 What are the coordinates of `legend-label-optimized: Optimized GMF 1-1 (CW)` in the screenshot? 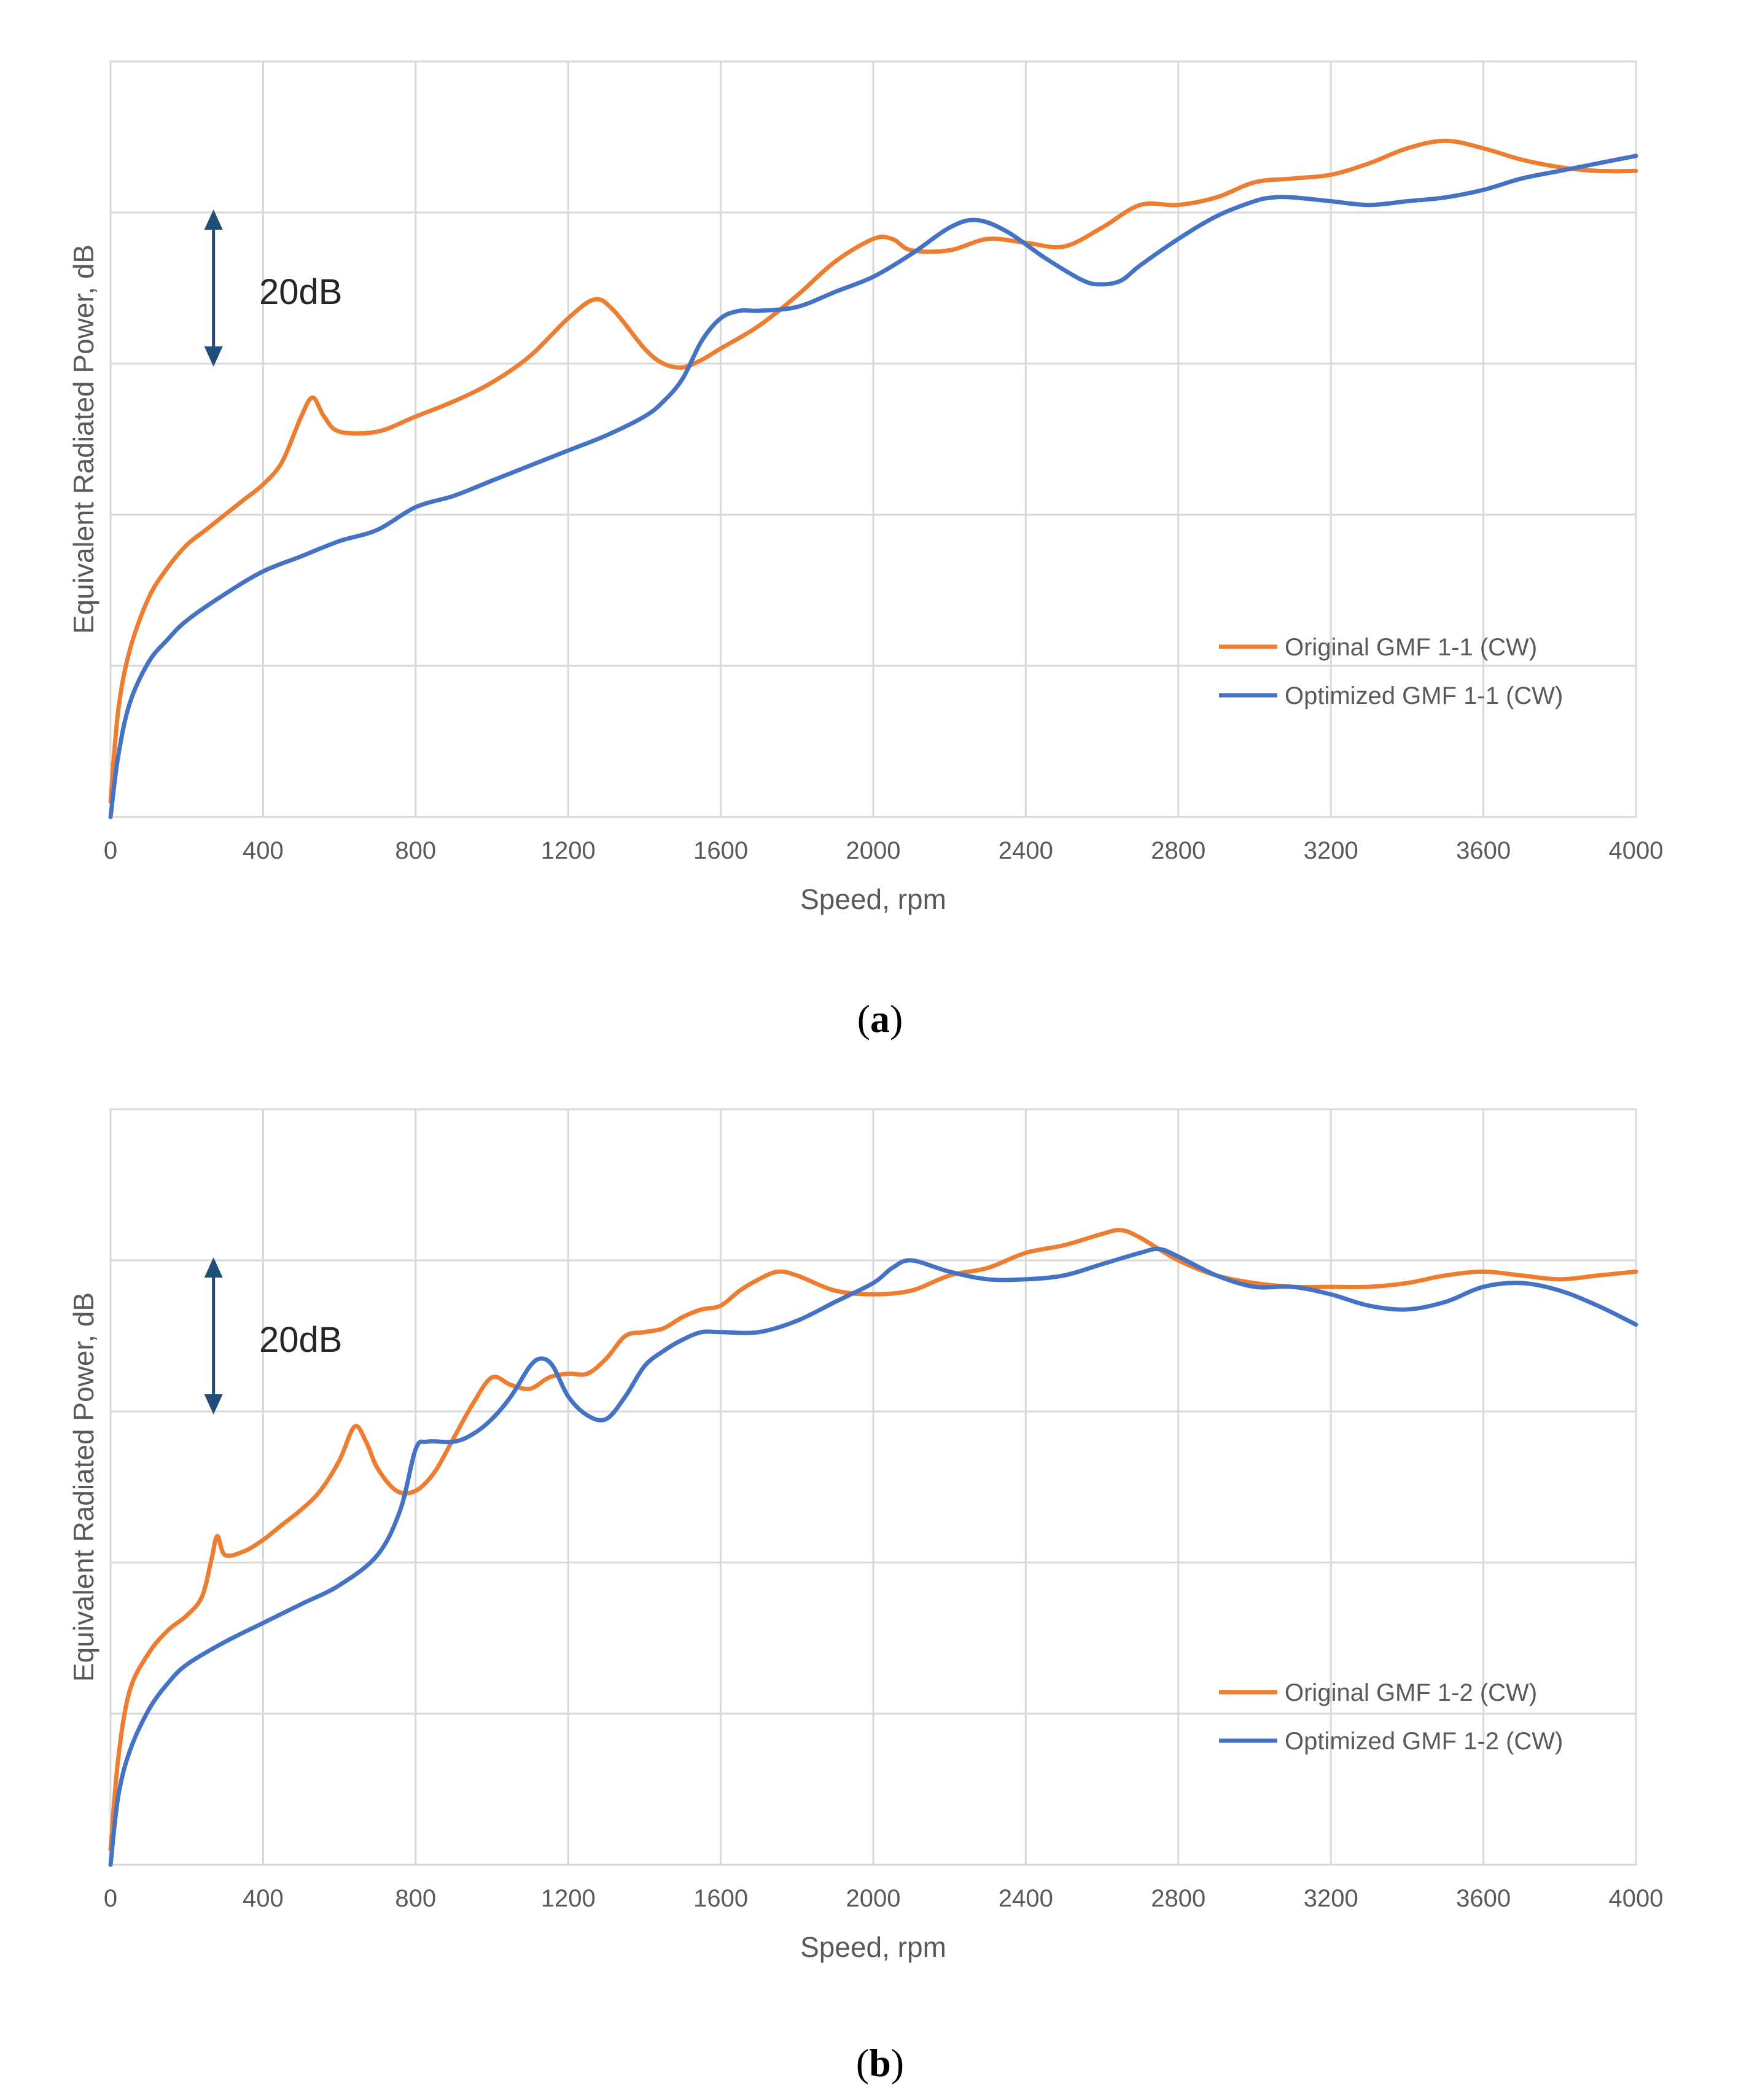 It's located at (1424, 695).